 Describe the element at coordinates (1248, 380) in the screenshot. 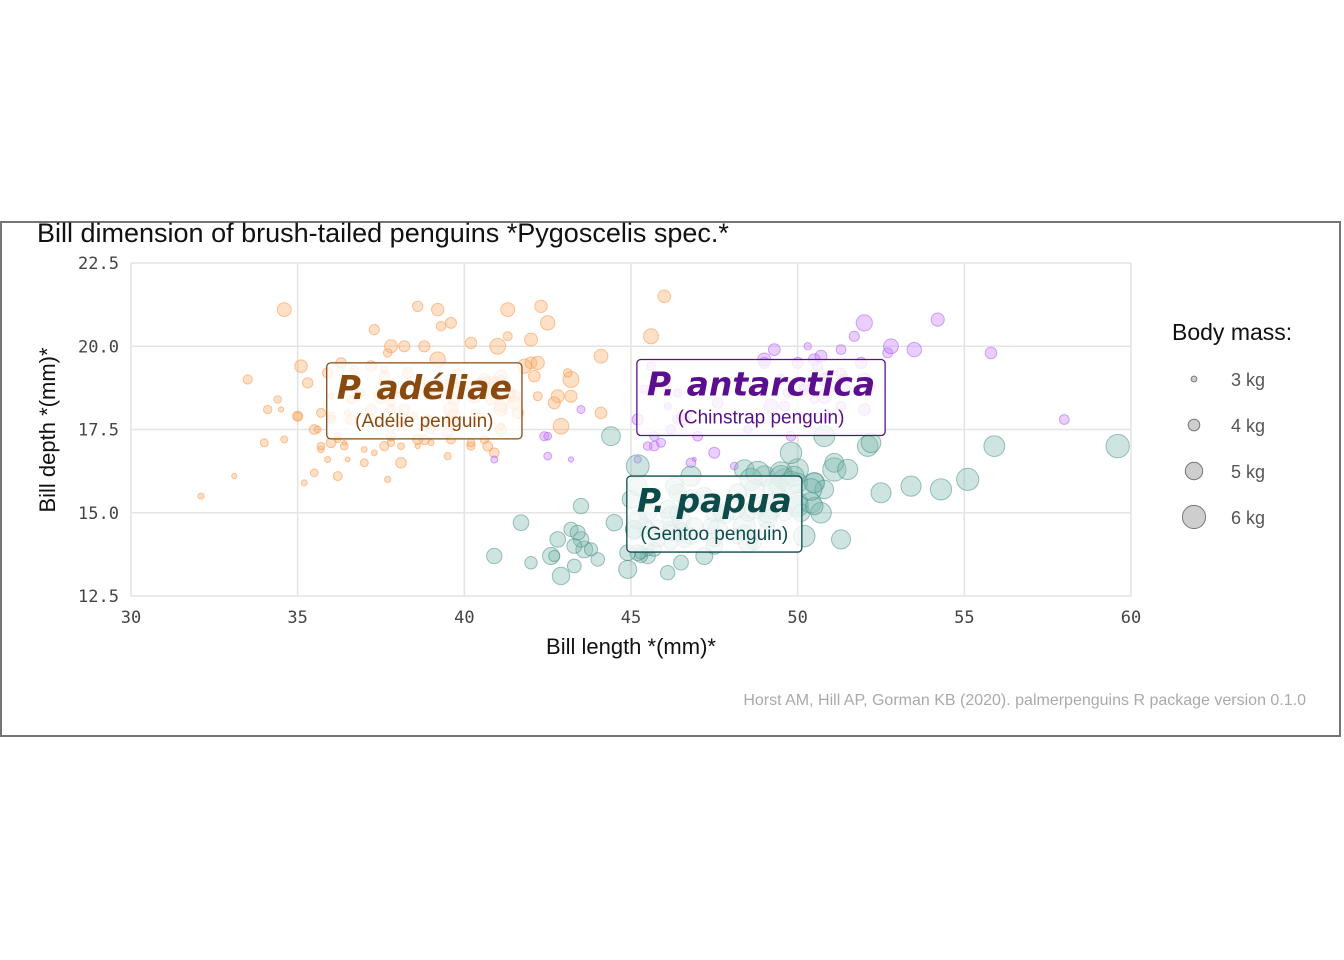

I see `legend-size-label: 3 kg` at that location.